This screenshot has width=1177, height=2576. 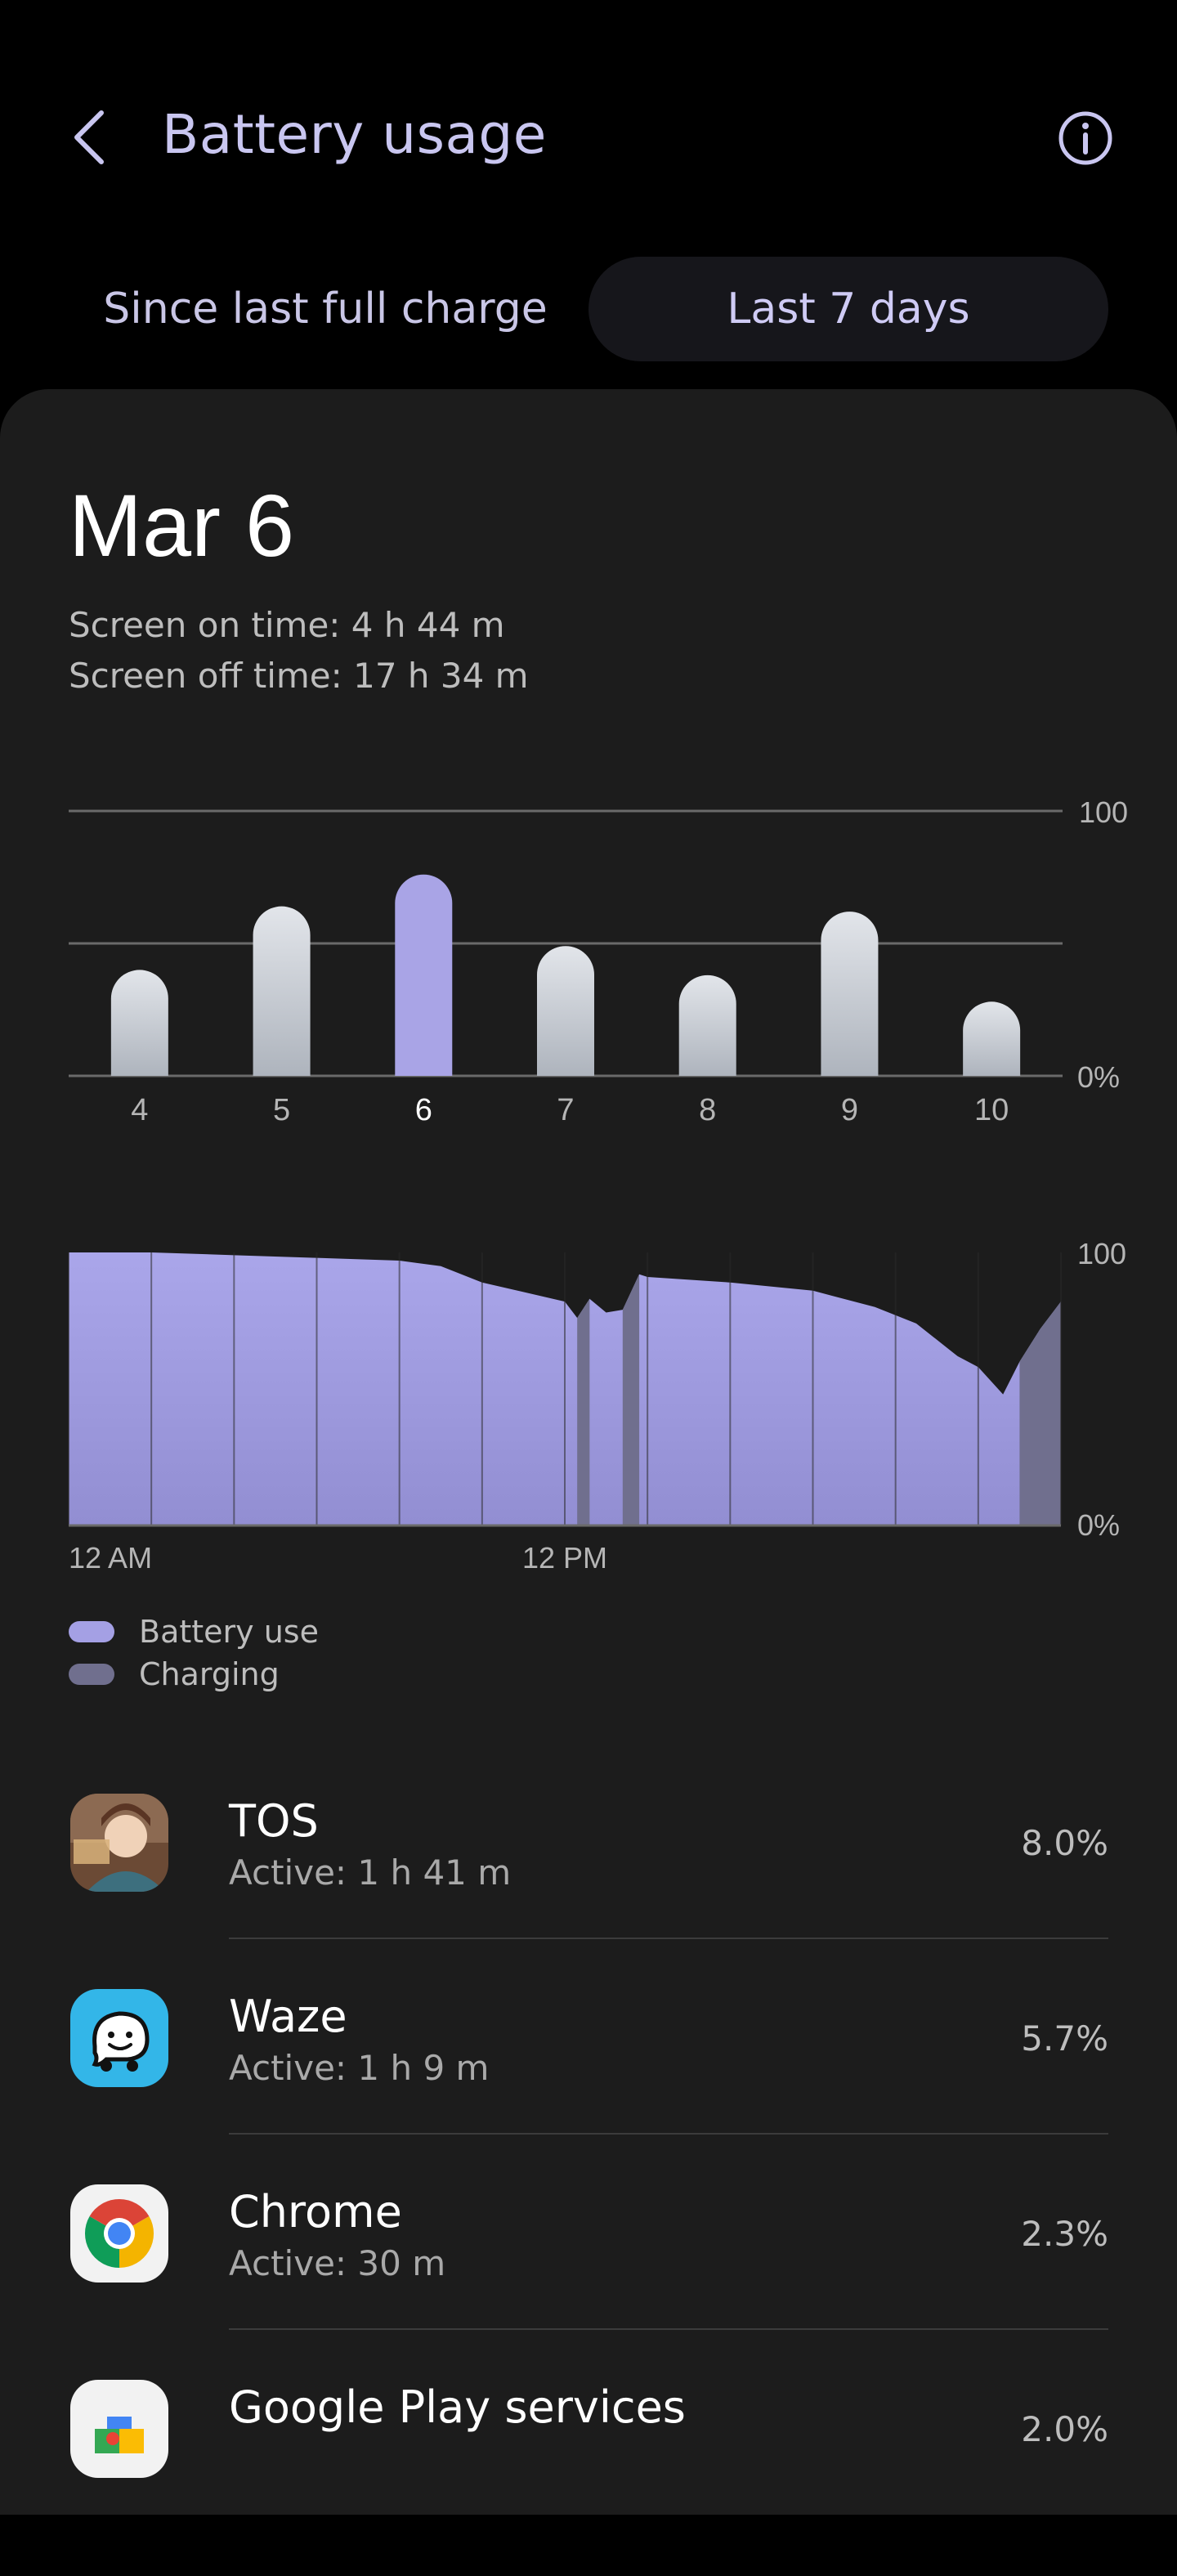 What do you see at coordinates (423, 1110) in the screenshot?
I see `x-tick-label: 6` at bounding box center [423, 1110].